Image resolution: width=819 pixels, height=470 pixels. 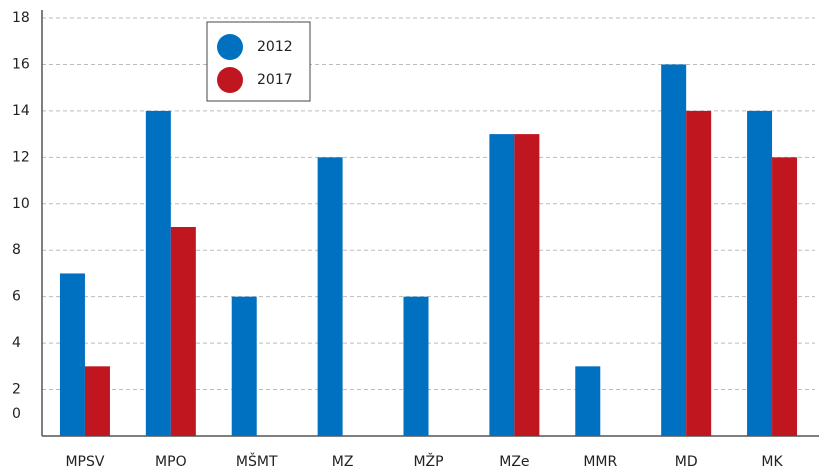 I want to click on y-tick-label: 0, so click(x=16, y=414).